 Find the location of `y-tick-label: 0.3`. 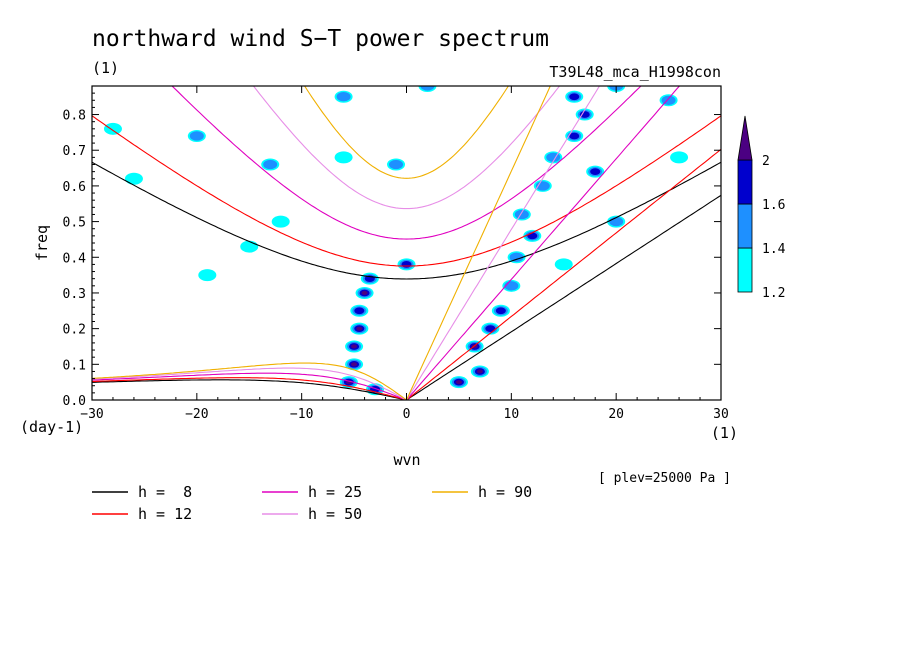

y-tick-label: 0.3 is located at coordinates (74, 294).